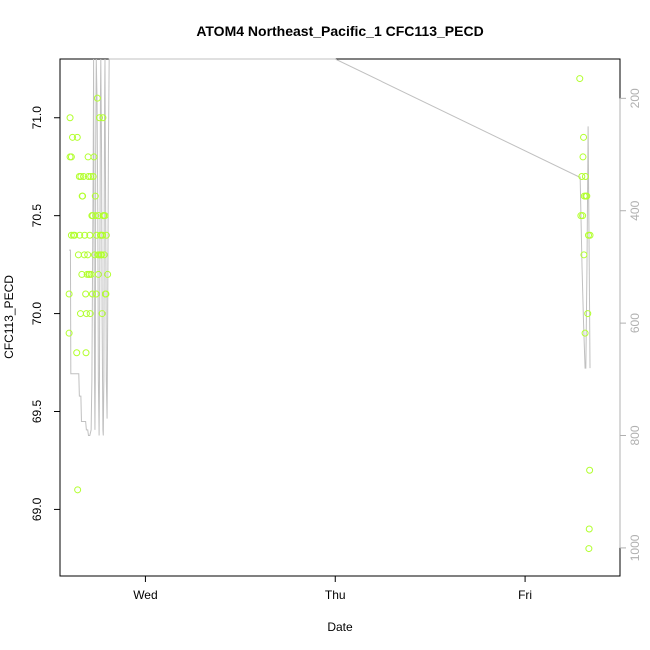 The width and height of the screenshot is (650, 650). Describe the element at coordinates (37, 509) in the screenshot. I see `y-tick-label: 69.0` at that location.